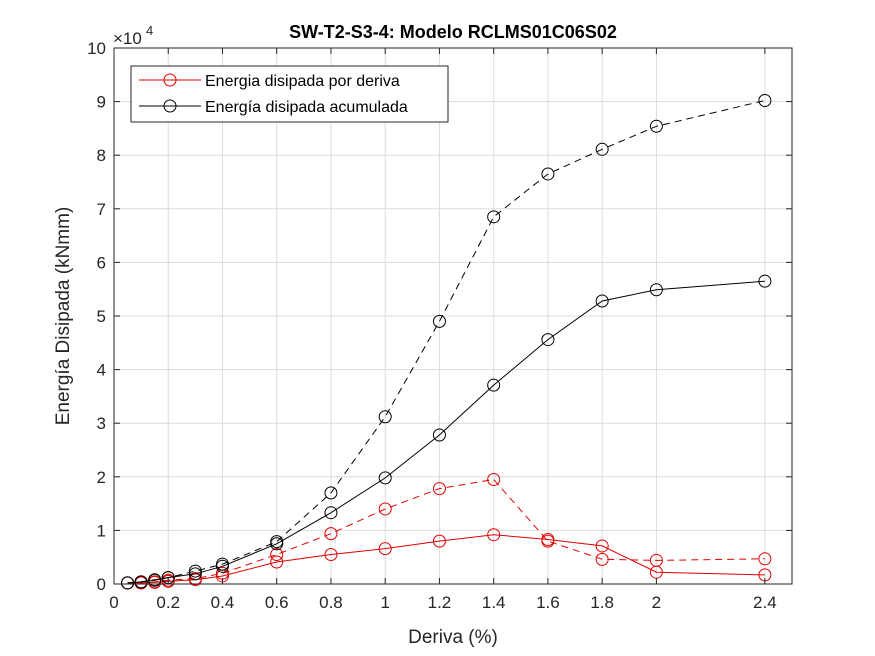  I want to click on y-axis-label: Energía Disipada (kNmm), so click(63, 316).